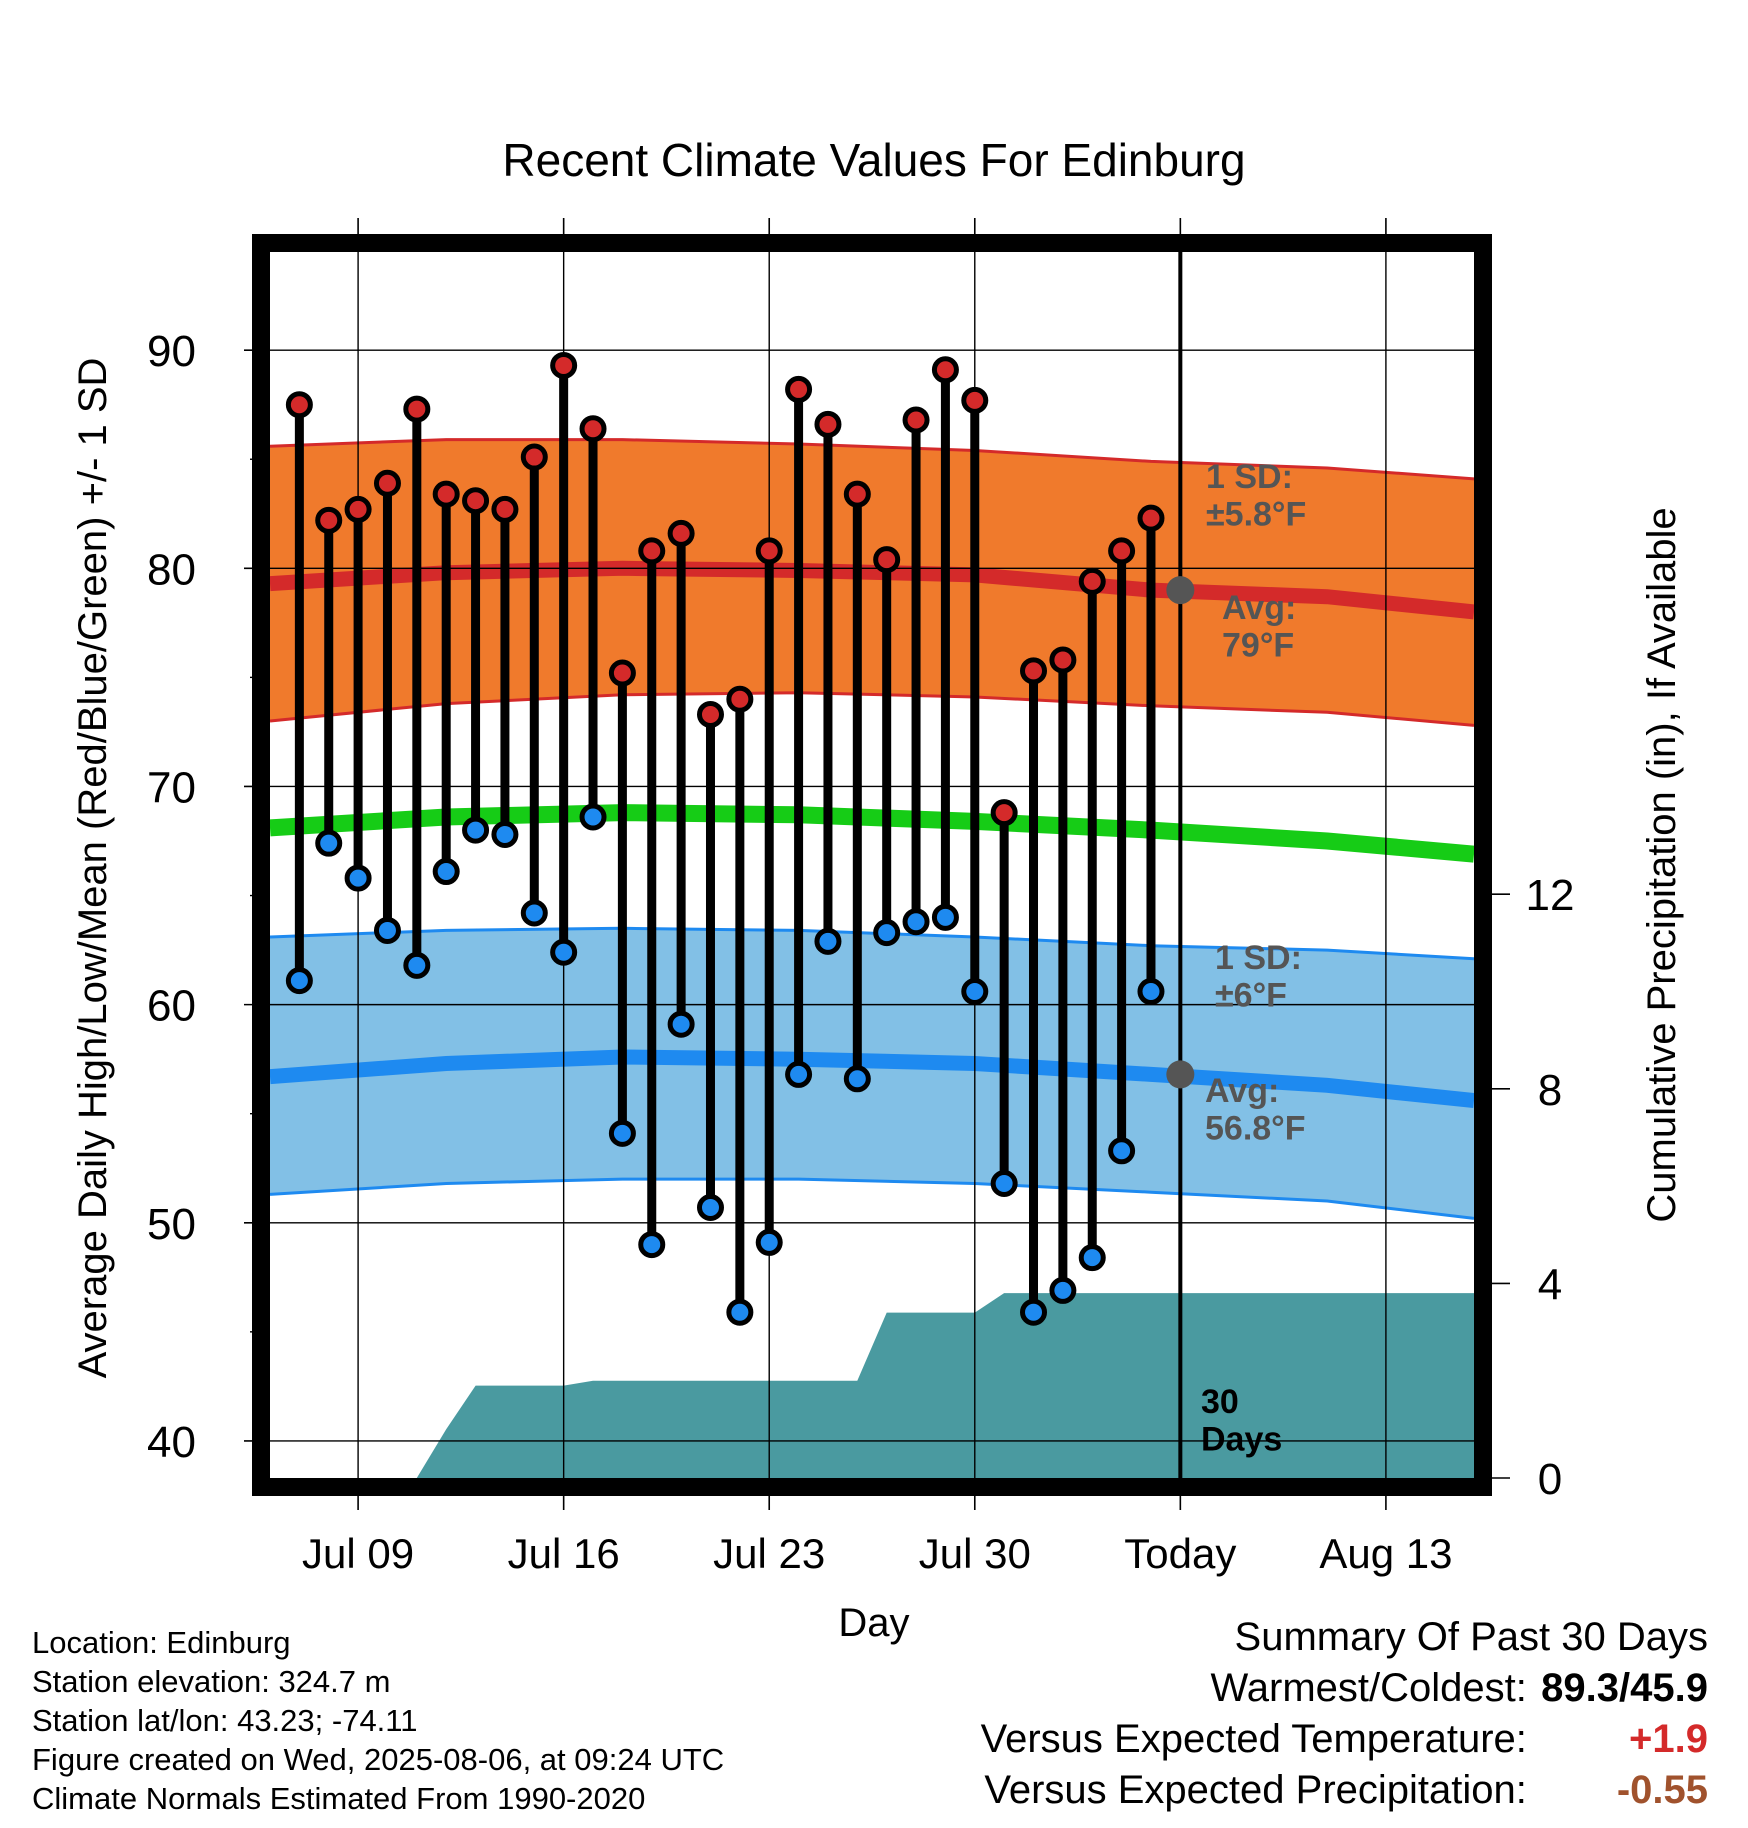 The width and height of the screenshot is (1748, 1828). Describe the element at coordinates (1256, 514) in the screenshot. I see `high-sd-annotation-line: ±5.8°F` at that location.